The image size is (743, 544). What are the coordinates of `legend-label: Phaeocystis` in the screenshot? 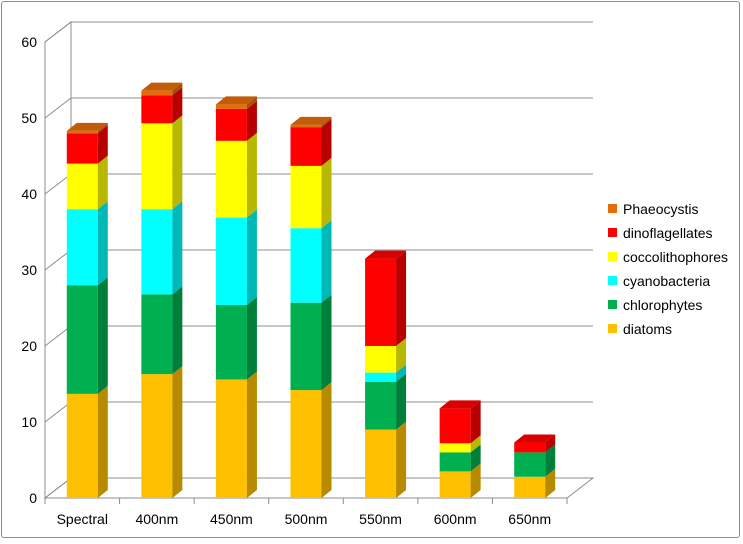 It's located at (660, 209).